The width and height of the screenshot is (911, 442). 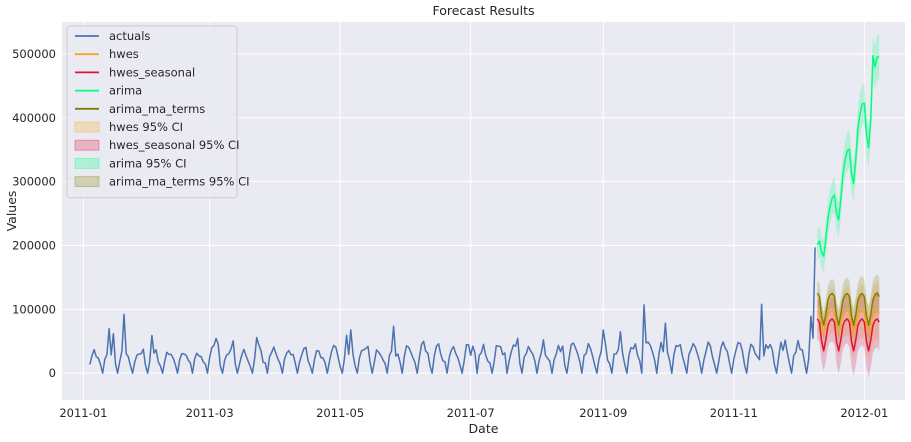 What do you see at coordinates (157, 109) in the screenshot?
I see `legend-label-arima-ma-terms: arima_ma_terms` at bounding box center [157, 109].